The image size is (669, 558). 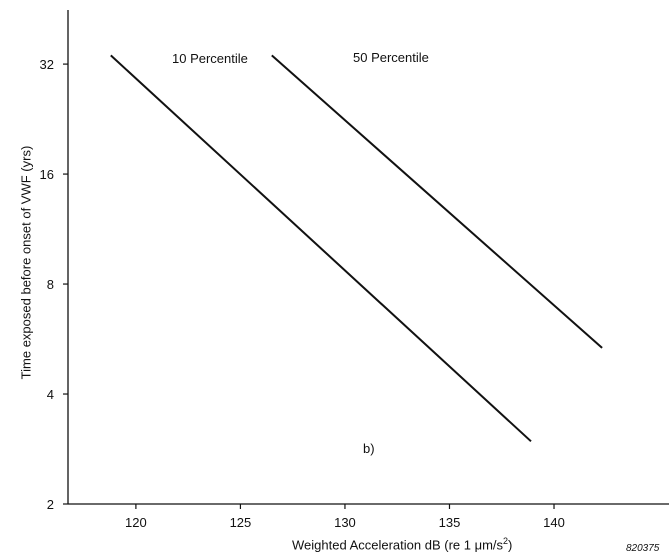 I want to click on series-label-1: 10 Percentile, so click(x=210, y=58).